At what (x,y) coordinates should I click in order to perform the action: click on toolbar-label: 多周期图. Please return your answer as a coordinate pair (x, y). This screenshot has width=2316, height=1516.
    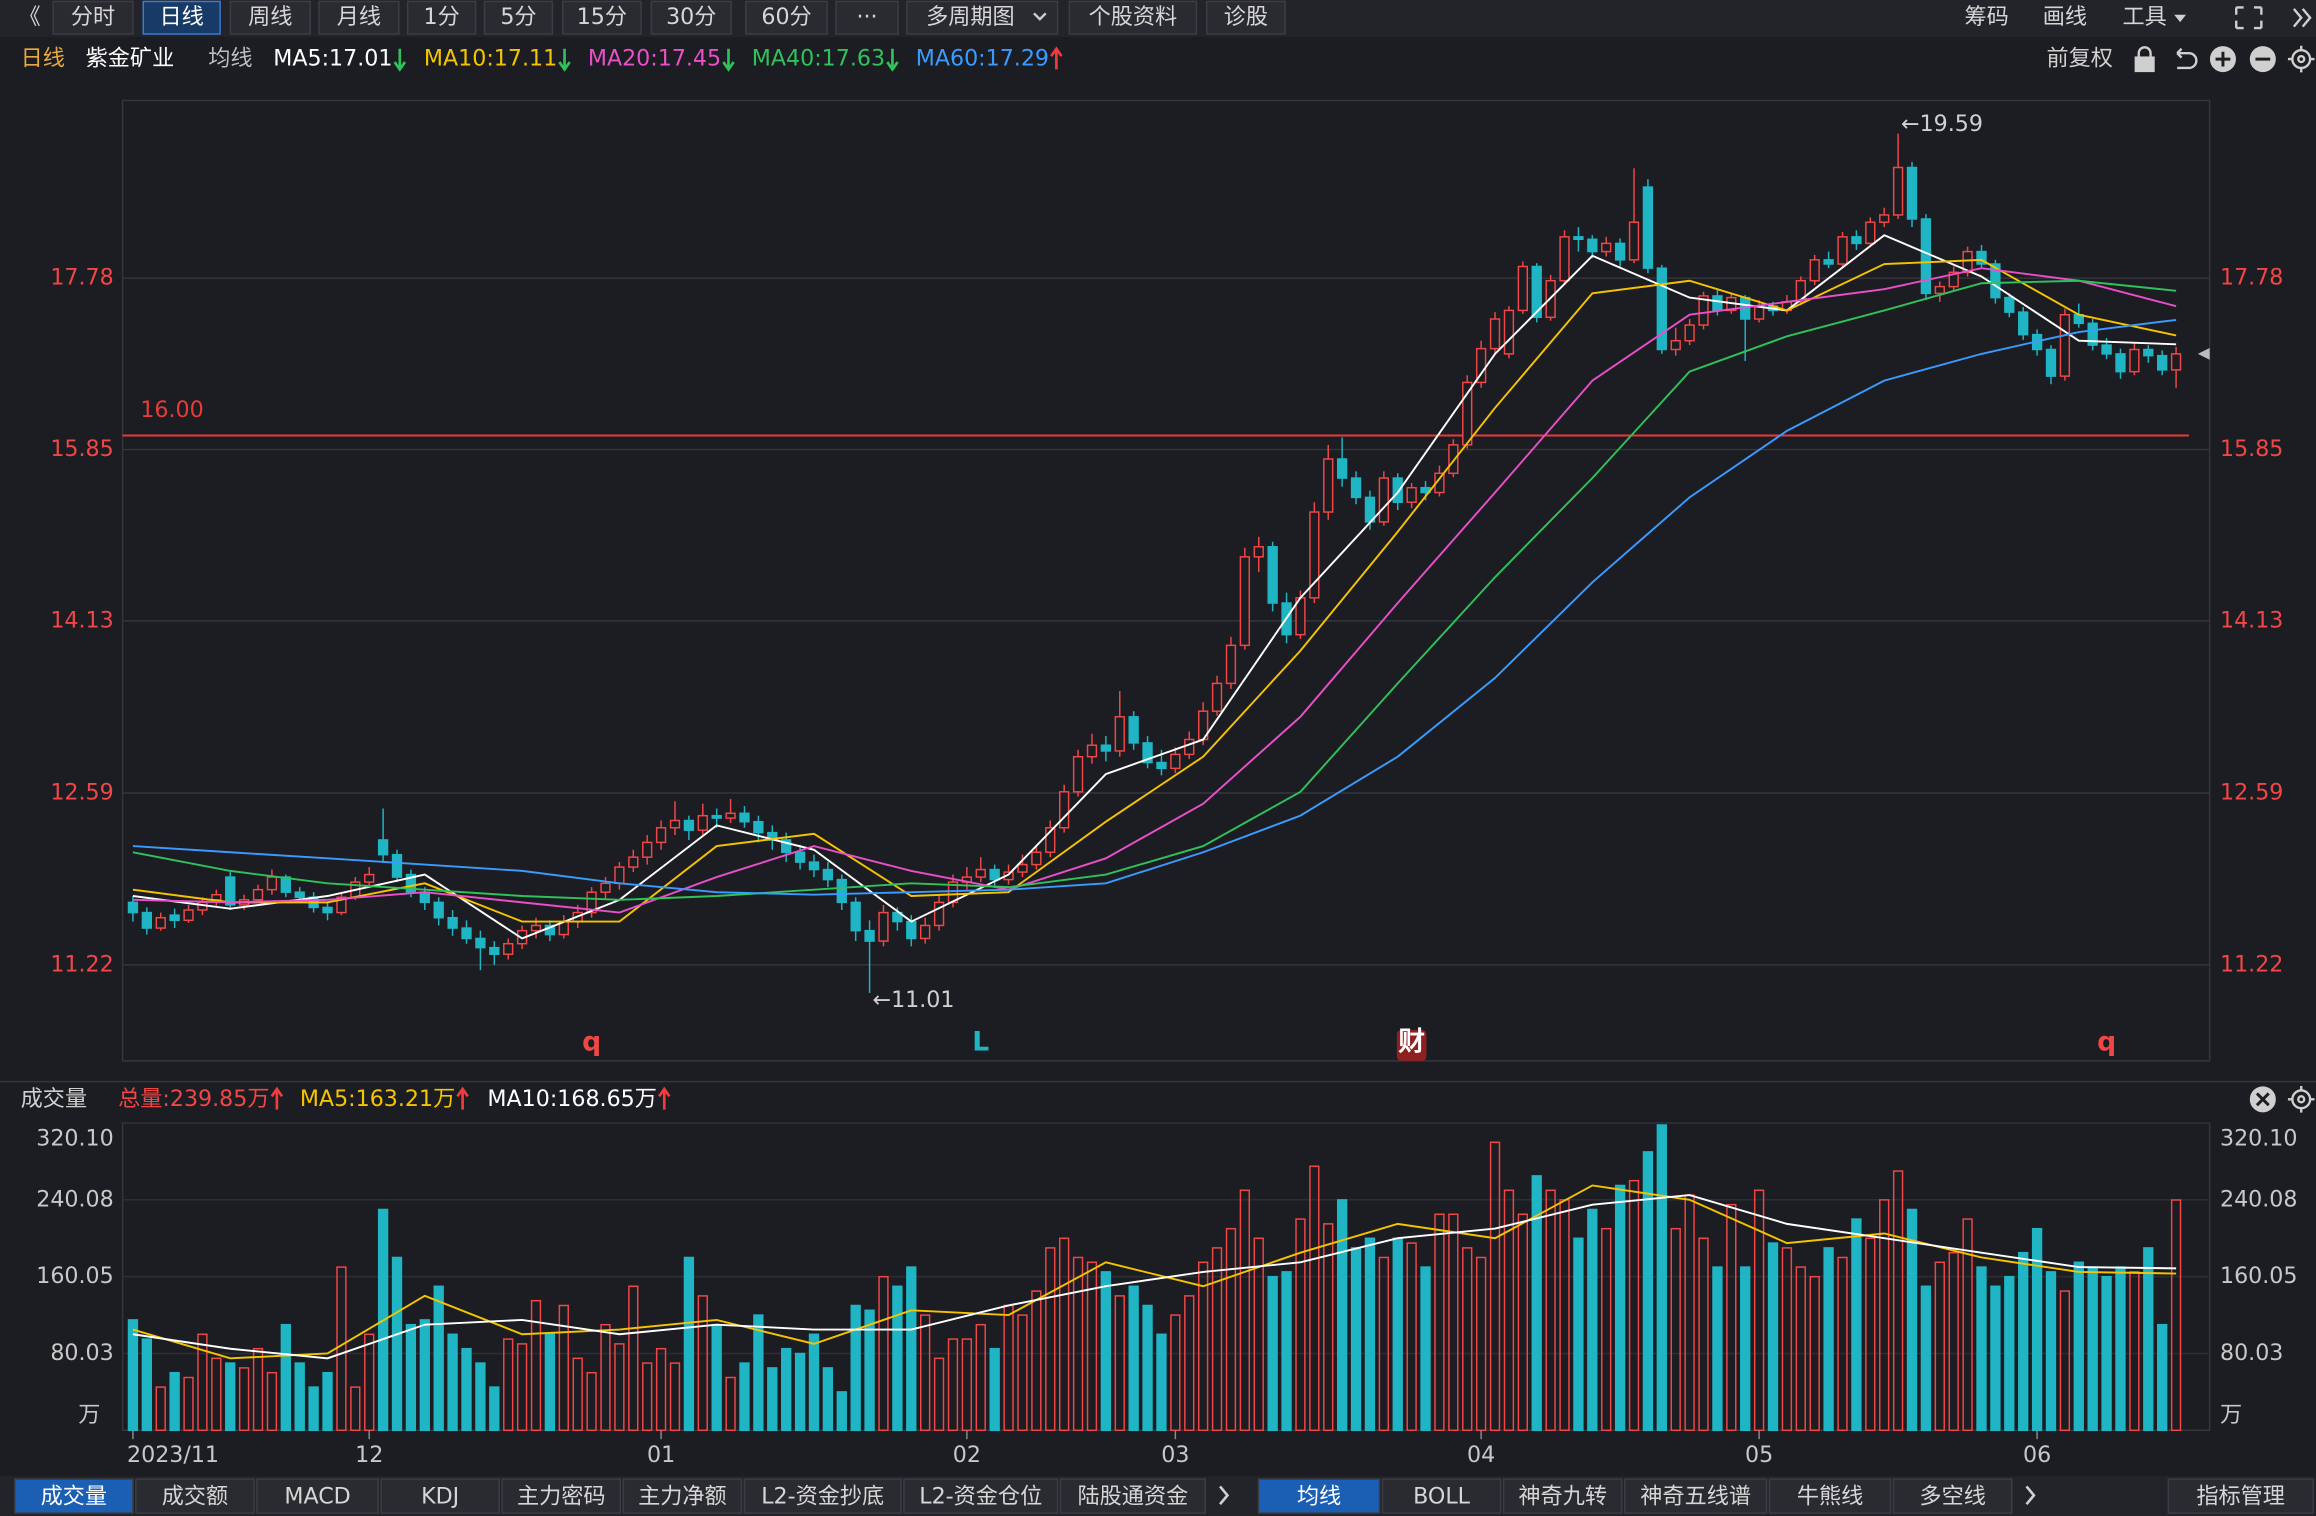
    Looking at the image, I should click on (970, 17).